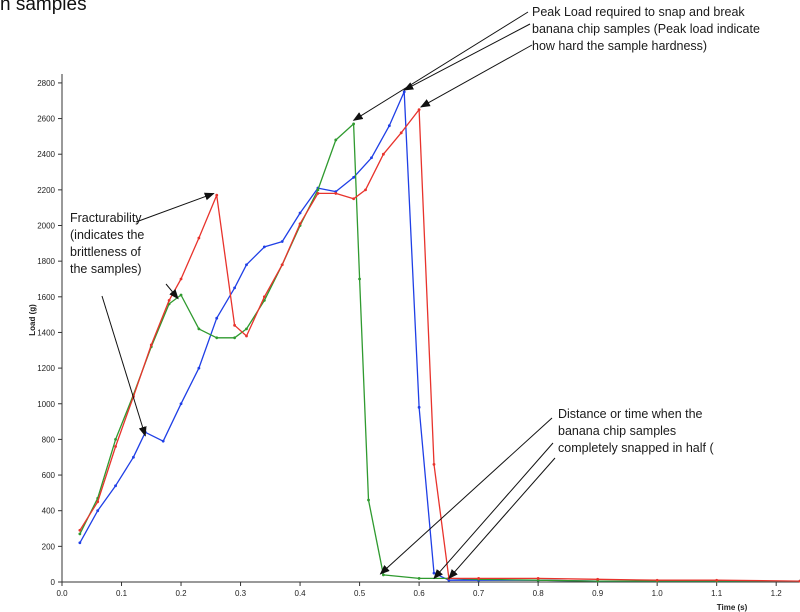  What do you see at coordinates (467, 57) in the screenshot?
I see `peak-arrow-blue` at bounding box center [467, 57].